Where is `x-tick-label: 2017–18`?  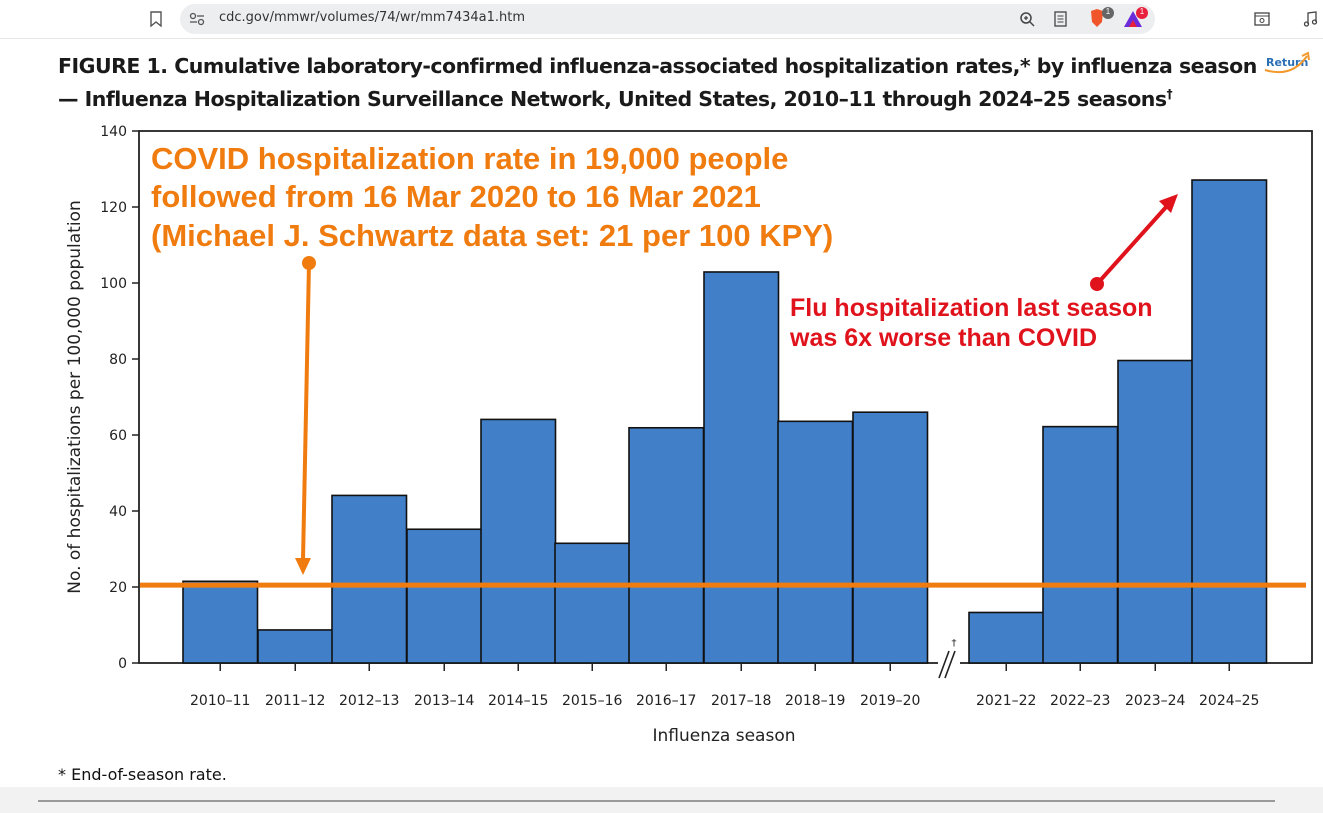 x-tick-label: 2017–18 is located at coordinates (741, 701).